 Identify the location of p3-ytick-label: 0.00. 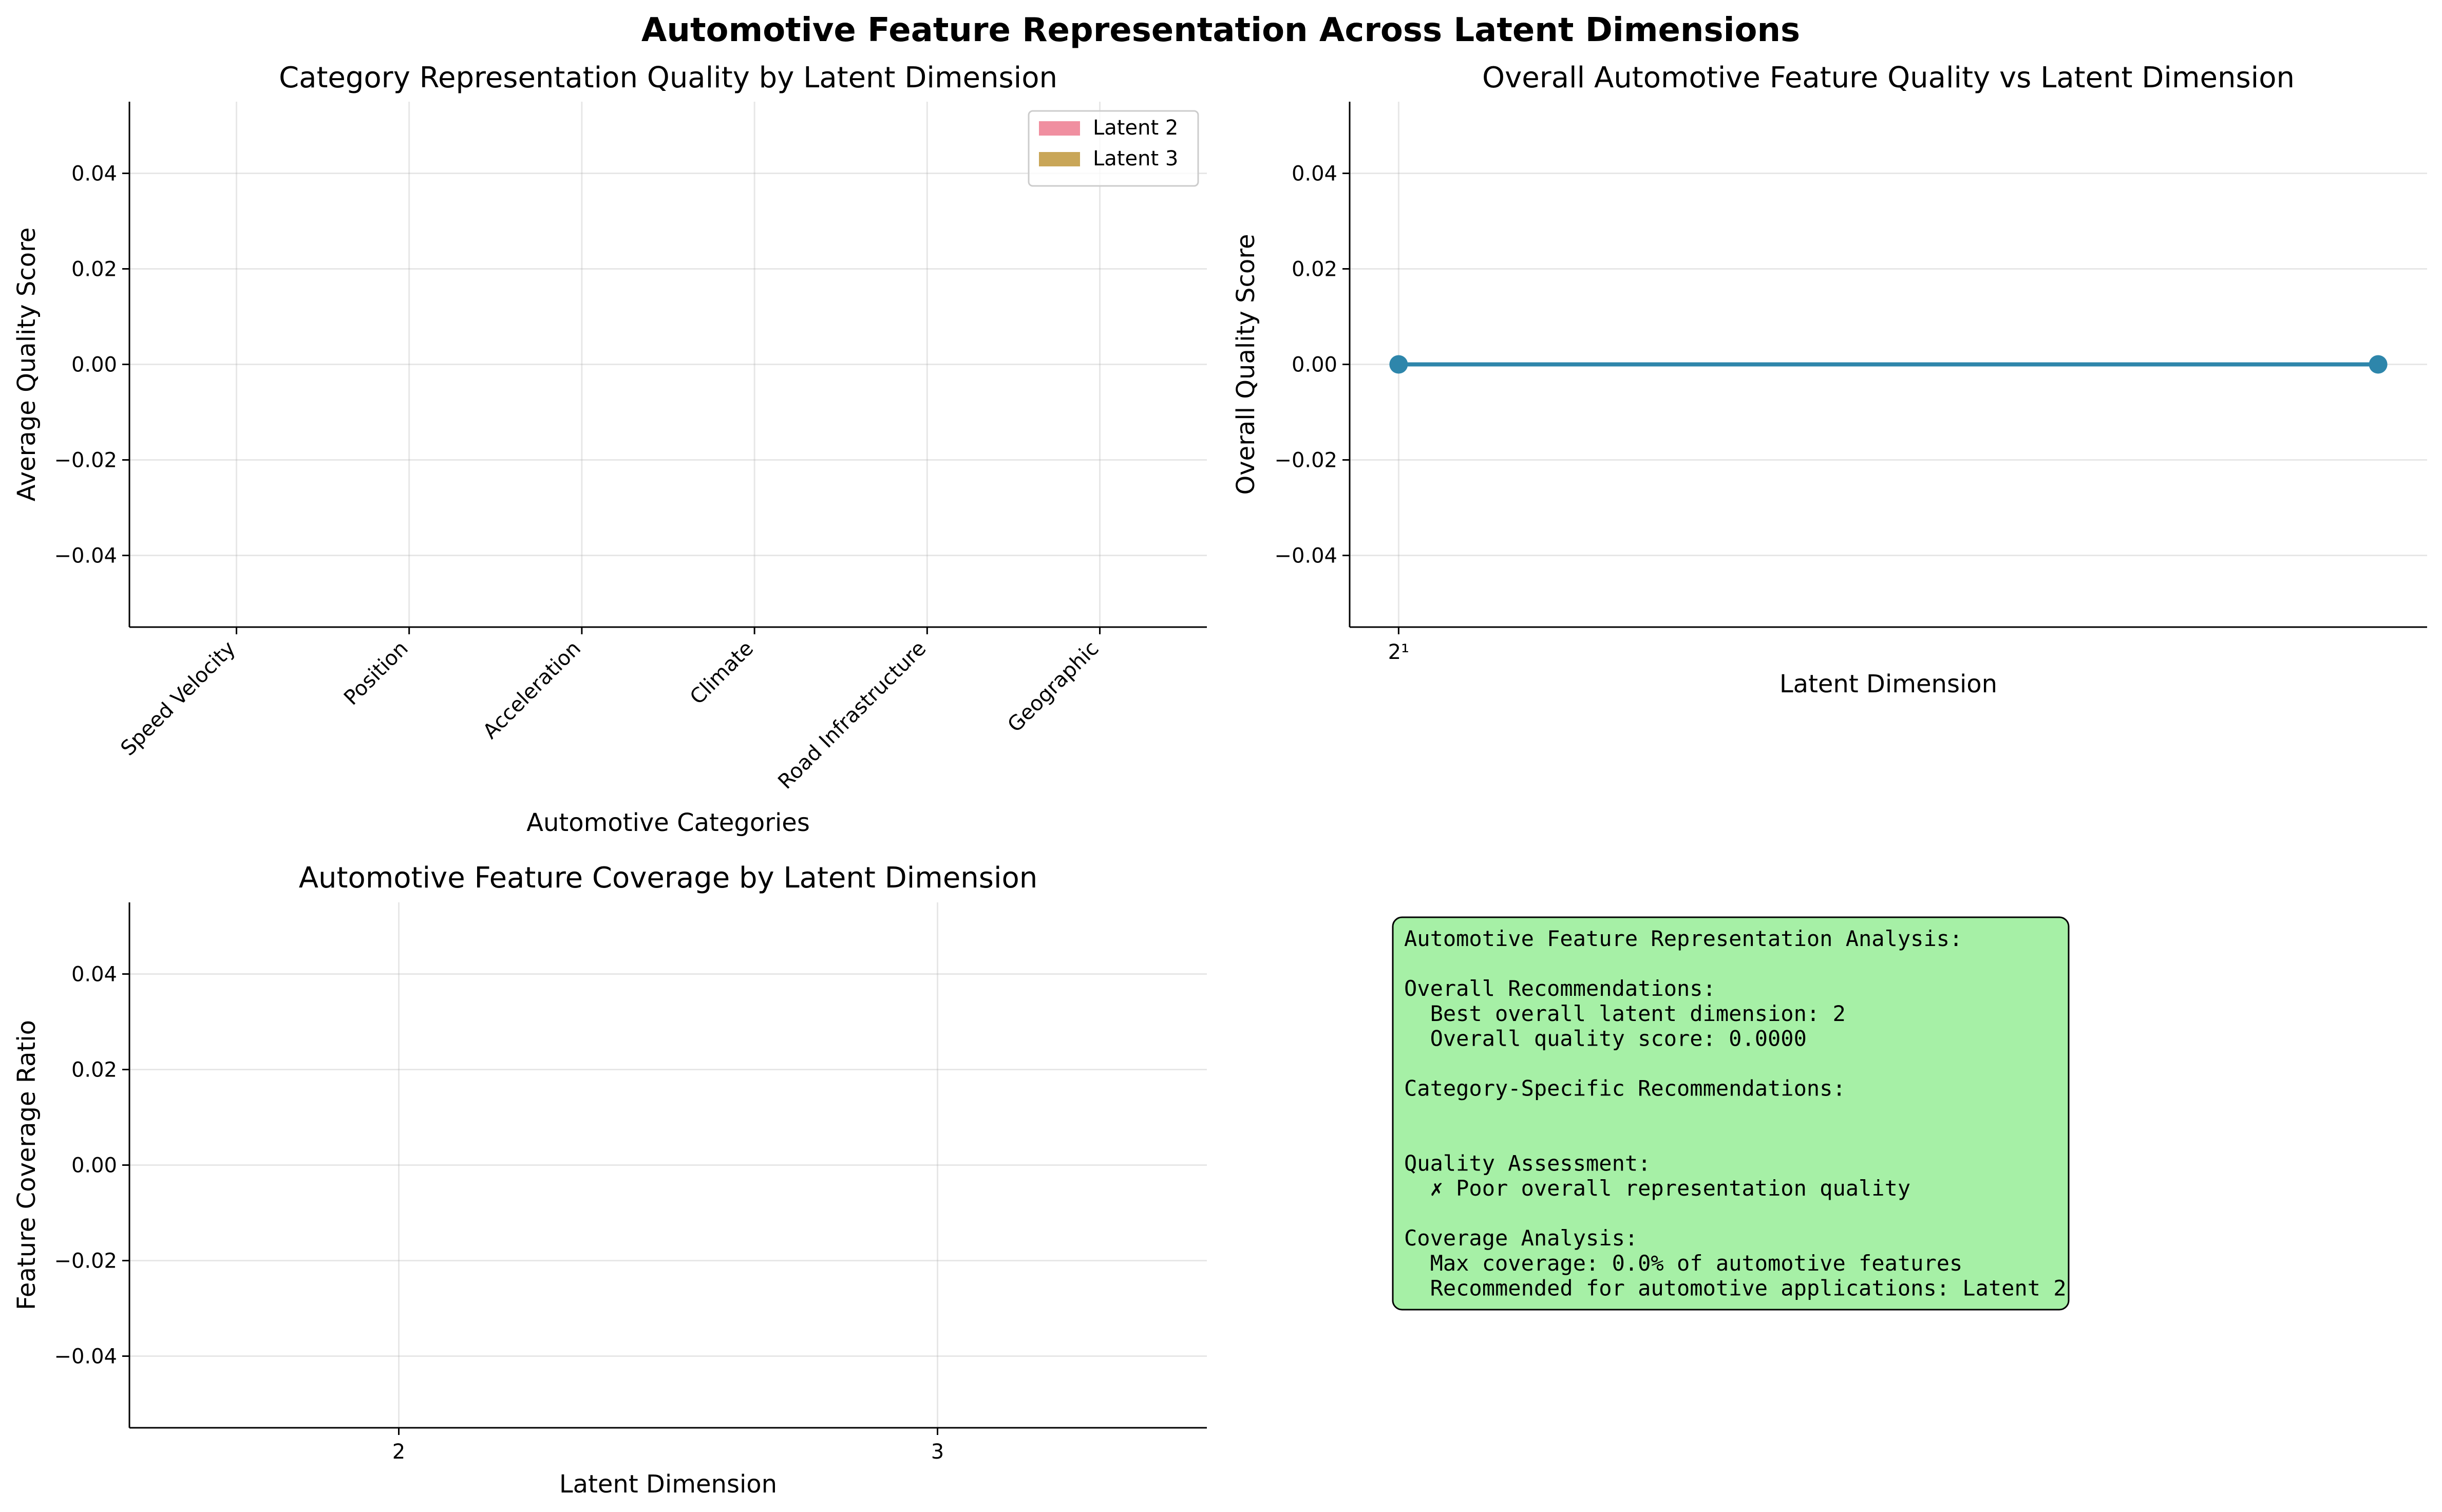
(94, 1166).